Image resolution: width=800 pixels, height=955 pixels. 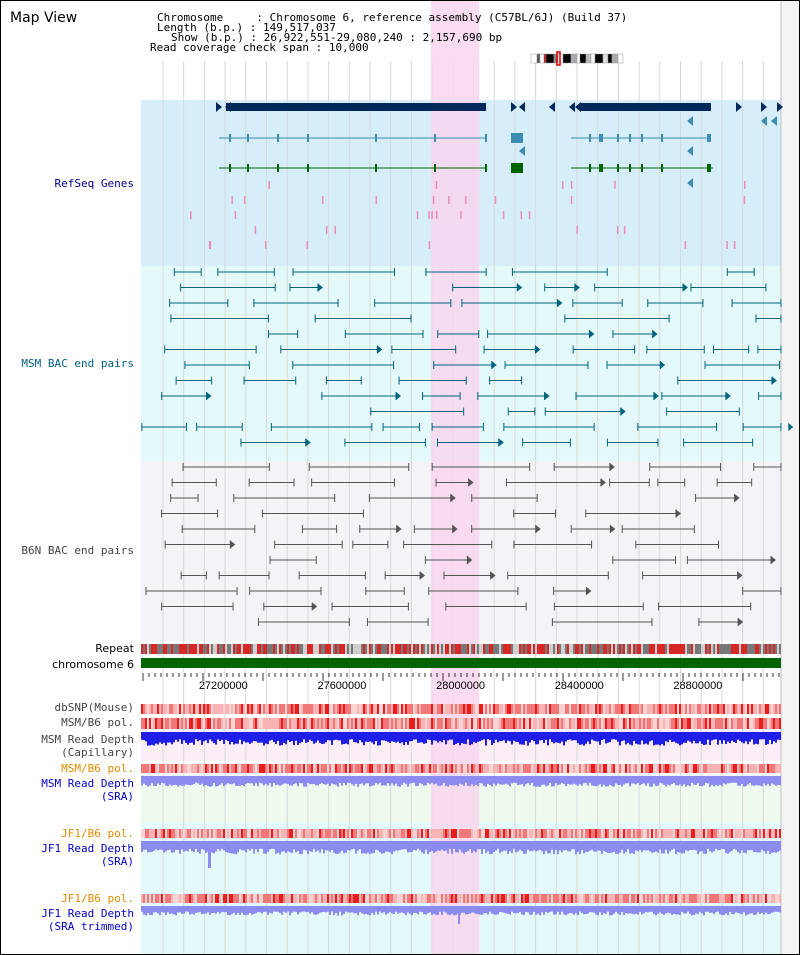 What do you see at coordinates (87, 913) in the screenshot?
I see `track-label-jf1-depth-2: JF1 Read Depth` at bounding box center [87, 913].